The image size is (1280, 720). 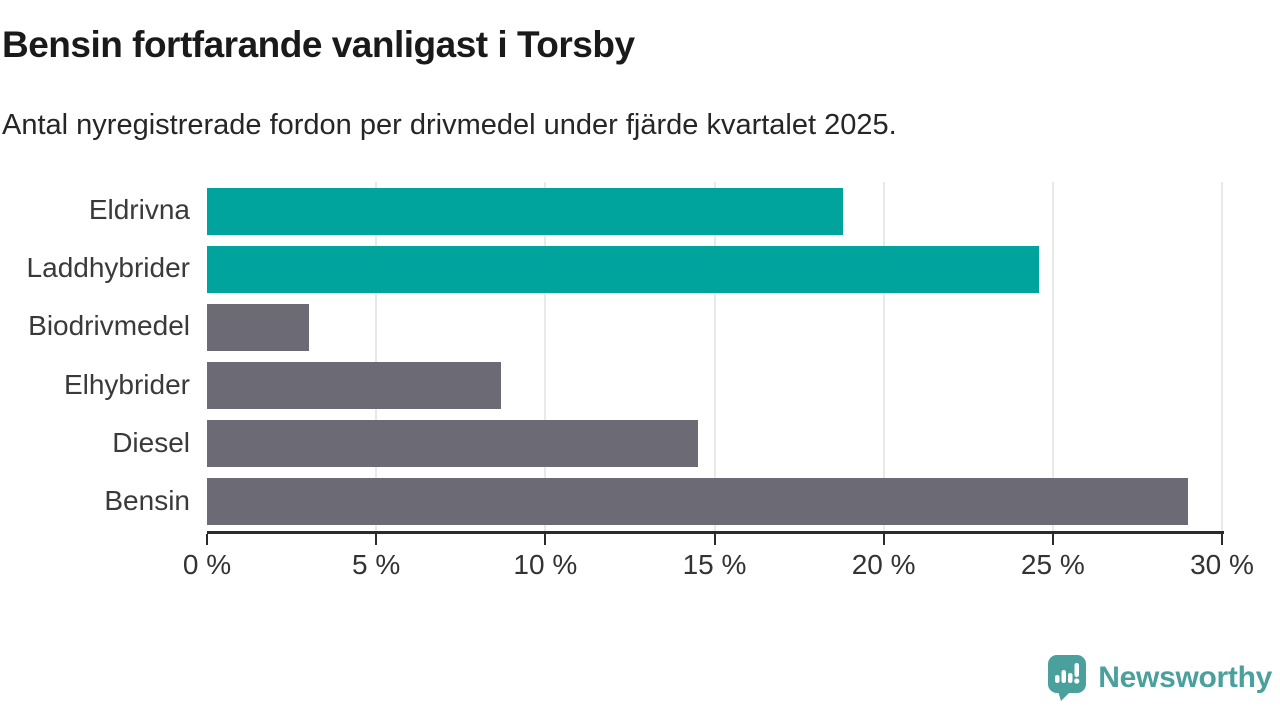 I want to click on x-axis-tick-label-30: 30 %, so click(x=1222, y=564).